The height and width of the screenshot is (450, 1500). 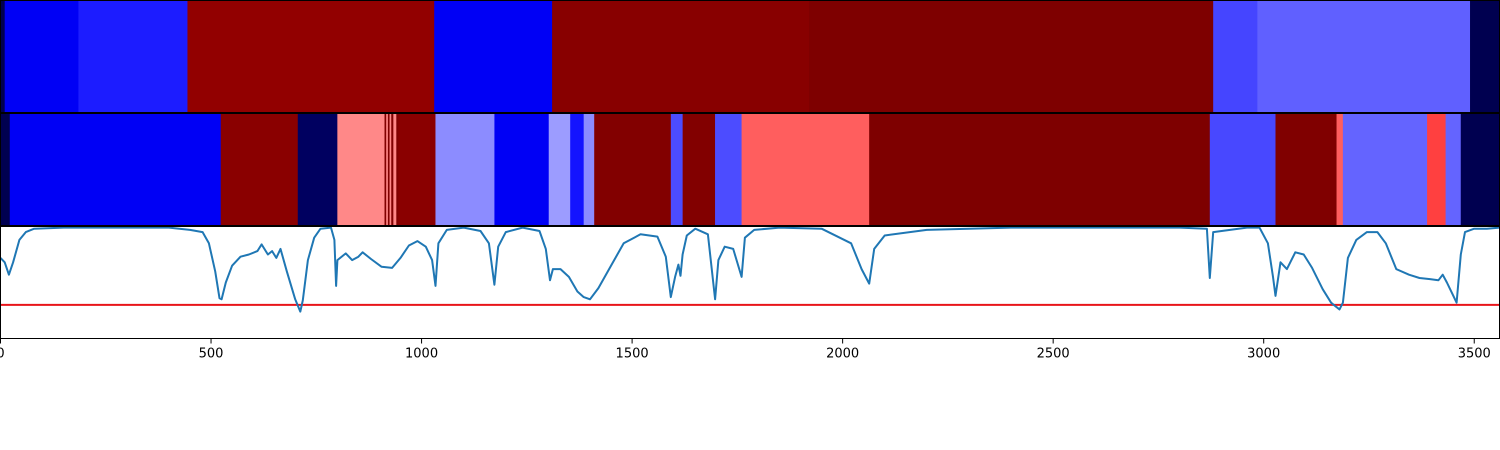 I want to click on x-axis: 0 500 1000 1500 2000 2500 3000 3500, so click(x=745, y=350).